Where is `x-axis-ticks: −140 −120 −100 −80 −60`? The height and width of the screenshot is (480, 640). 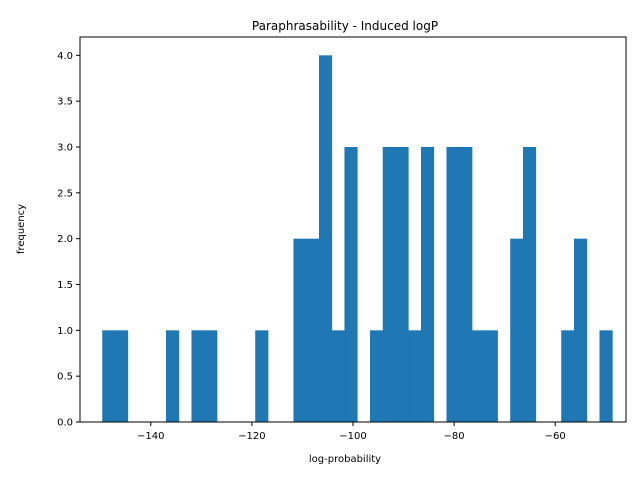
x-axis-ticks: −140 −120 −100 −80 −60 is located at coordinates (351, 432).